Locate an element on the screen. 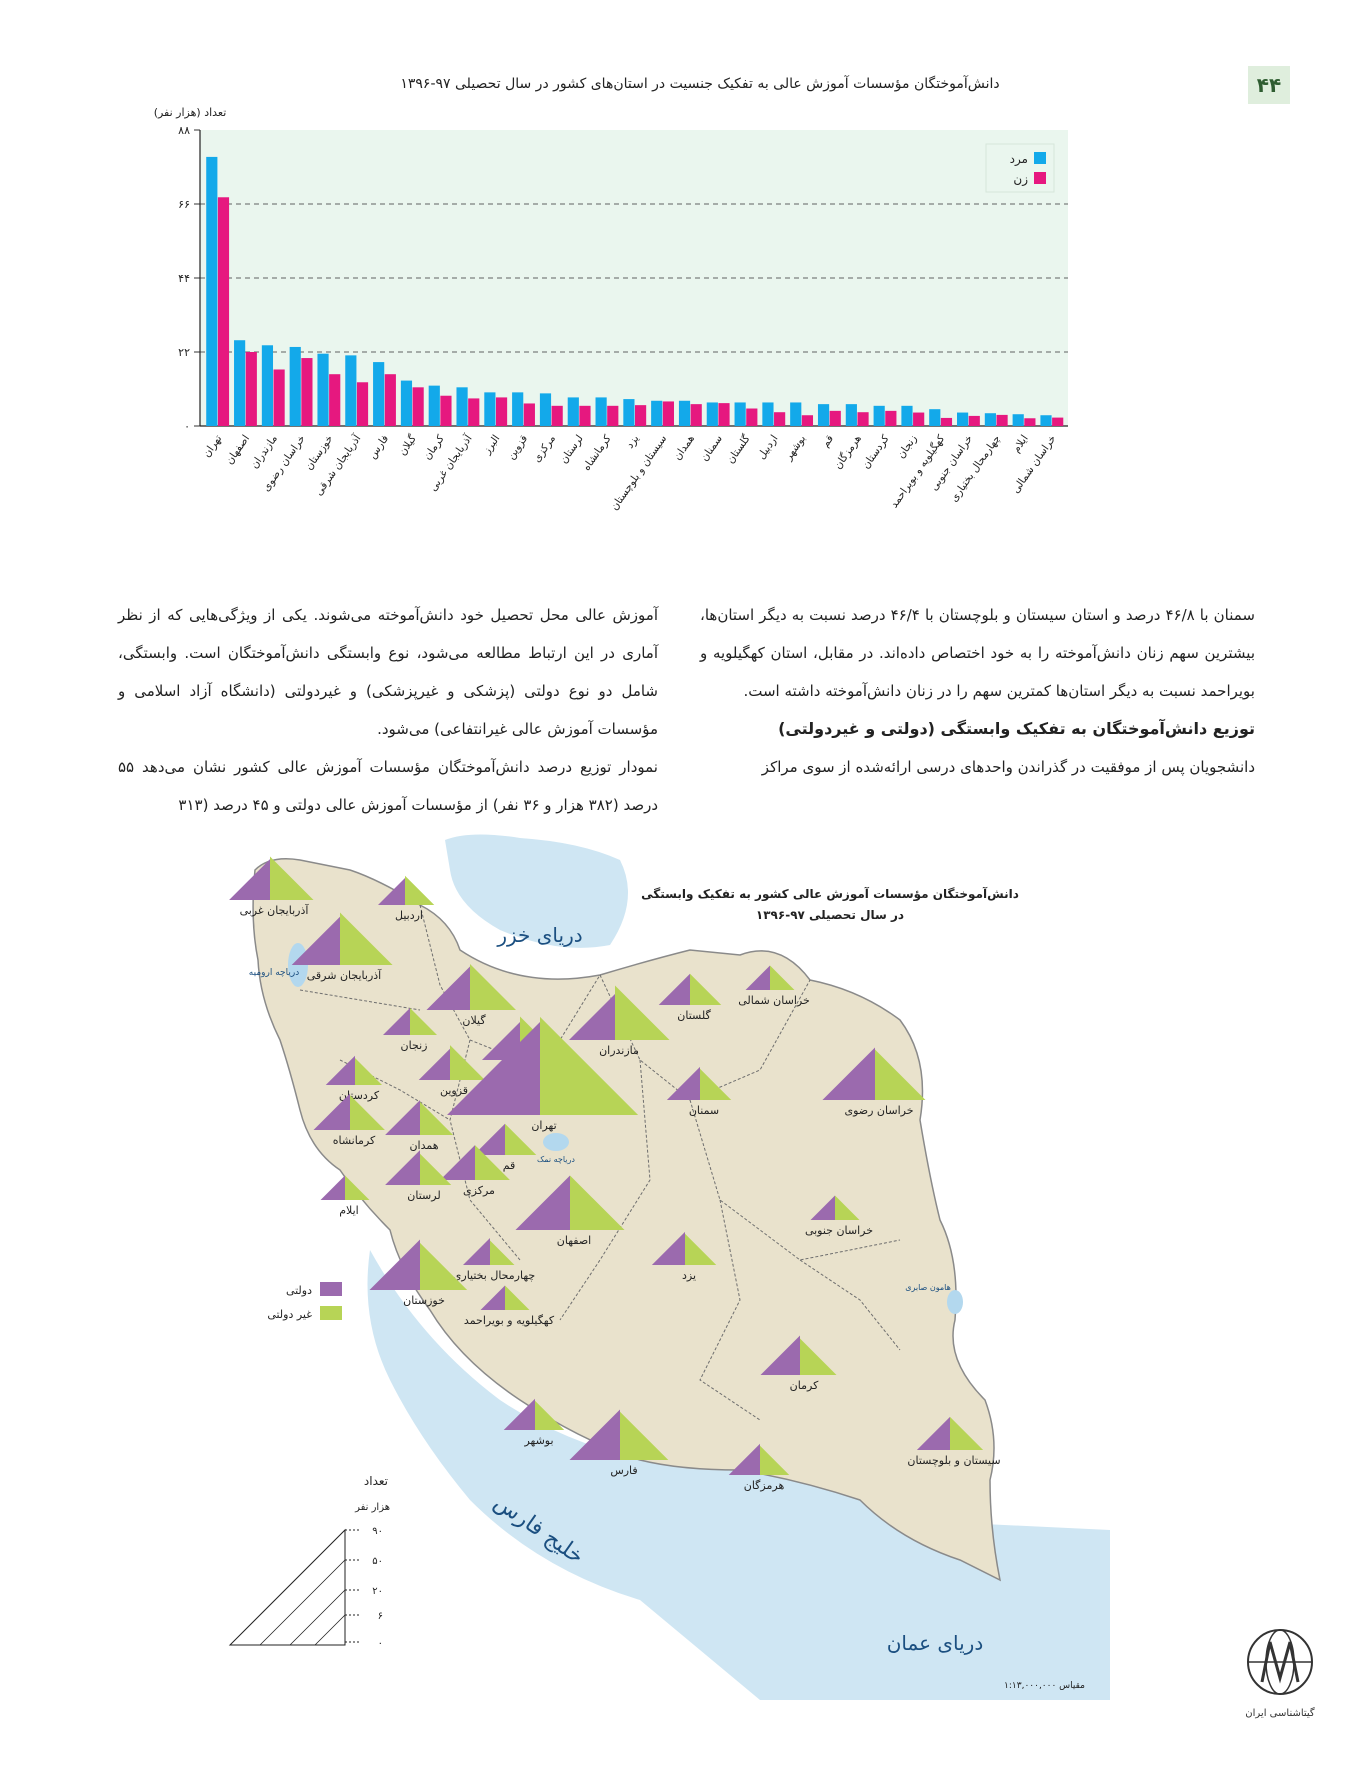 Image resolution: width=1358 pixels, height=1772 pixels. legend-swatch is located at coordinates (1040, 178).